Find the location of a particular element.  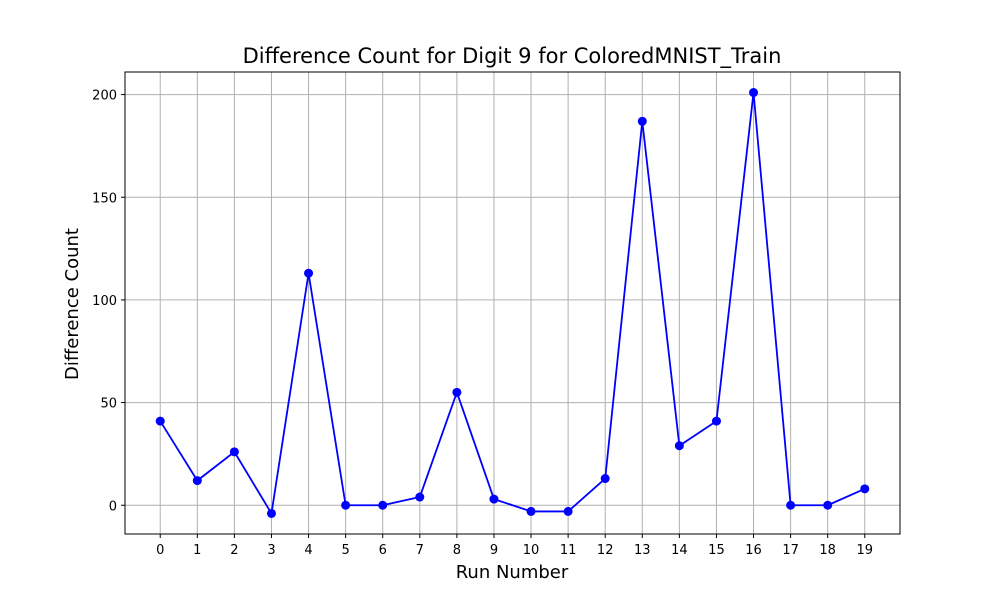

x-tick-label: 15 is located at coordinates (716, 550).